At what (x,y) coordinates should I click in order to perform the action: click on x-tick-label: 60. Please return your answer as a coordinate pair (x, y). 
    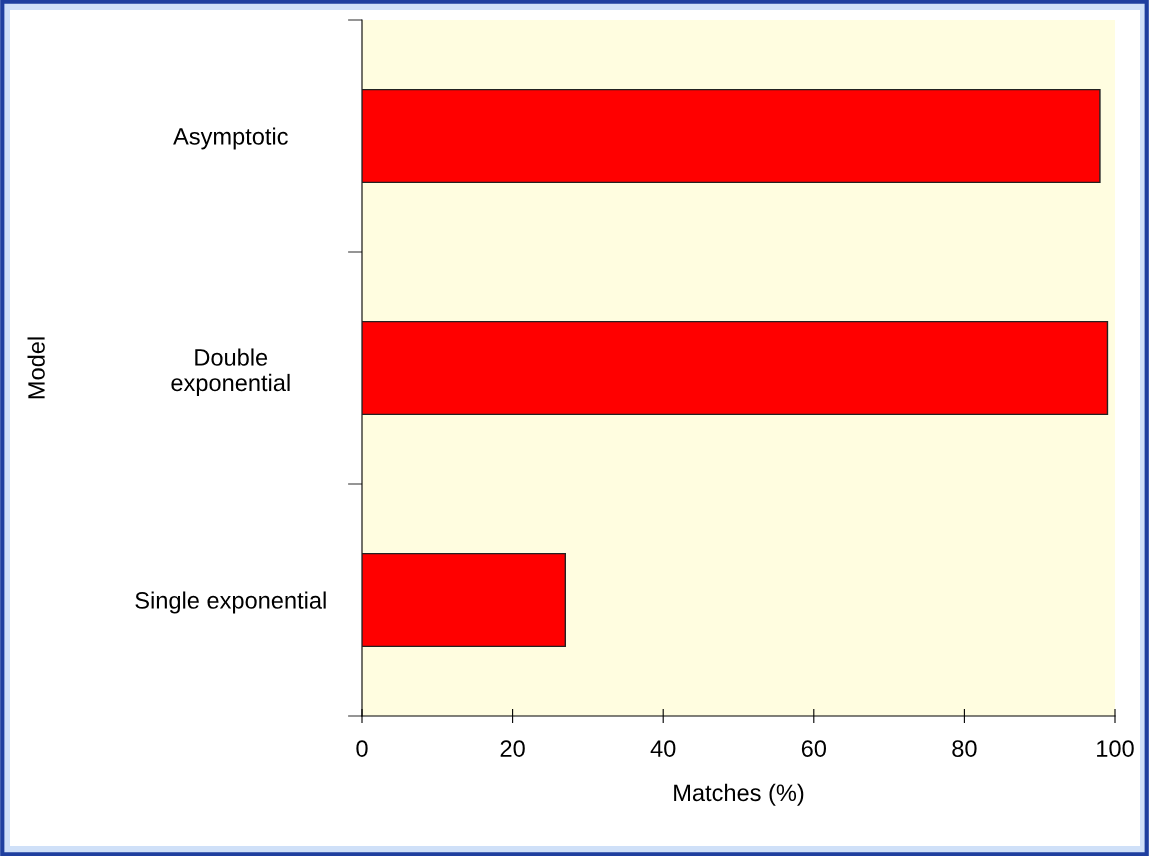
    Looking at the image, I should click on (814, 748).